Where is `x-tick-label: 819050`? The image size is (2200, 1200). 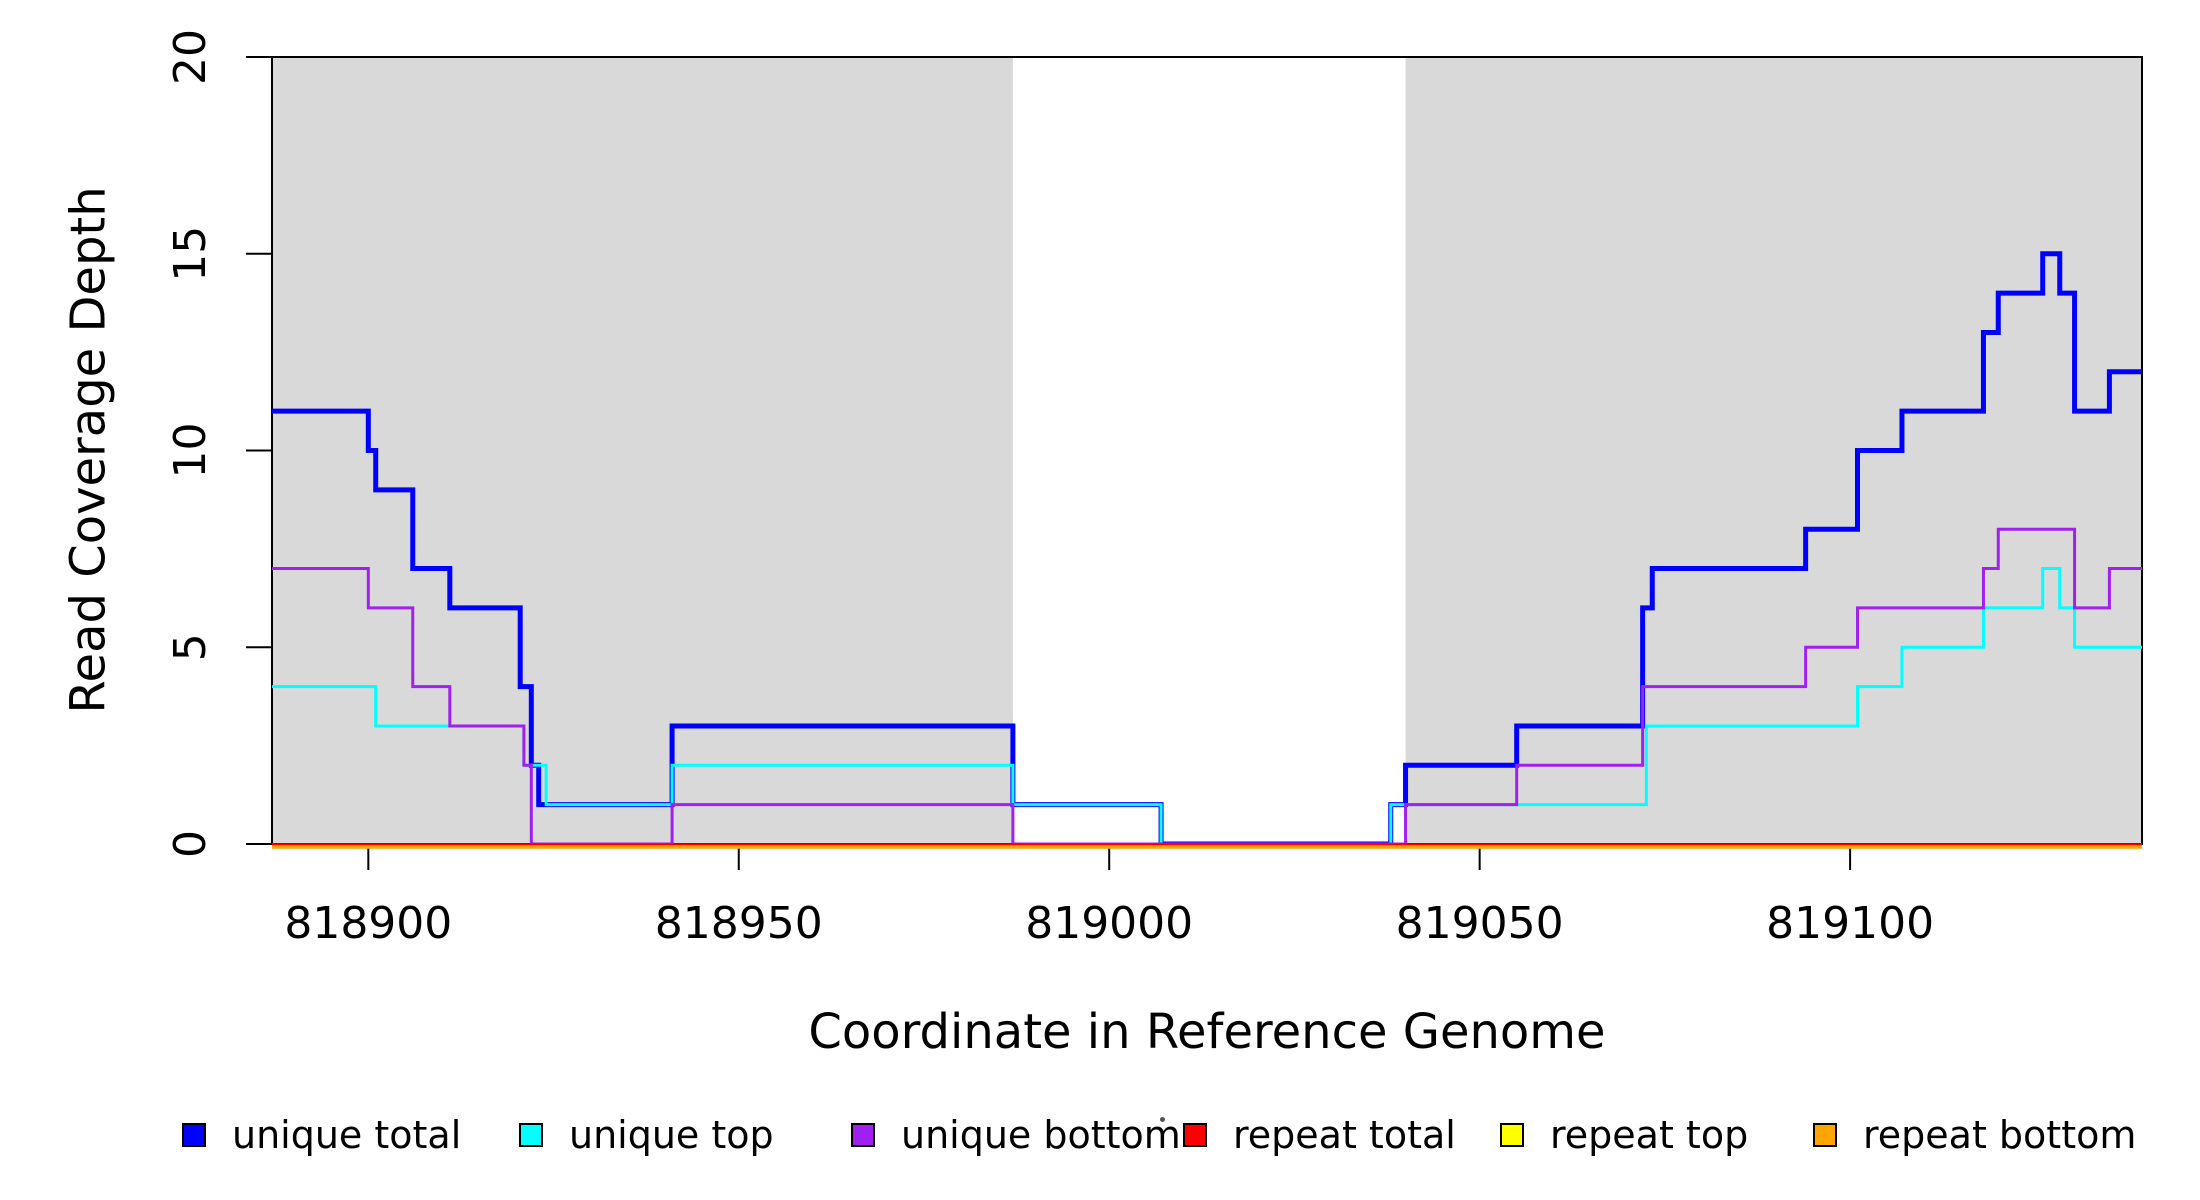 x-tick-label: 819050 is located at coordinates (1480, 923).